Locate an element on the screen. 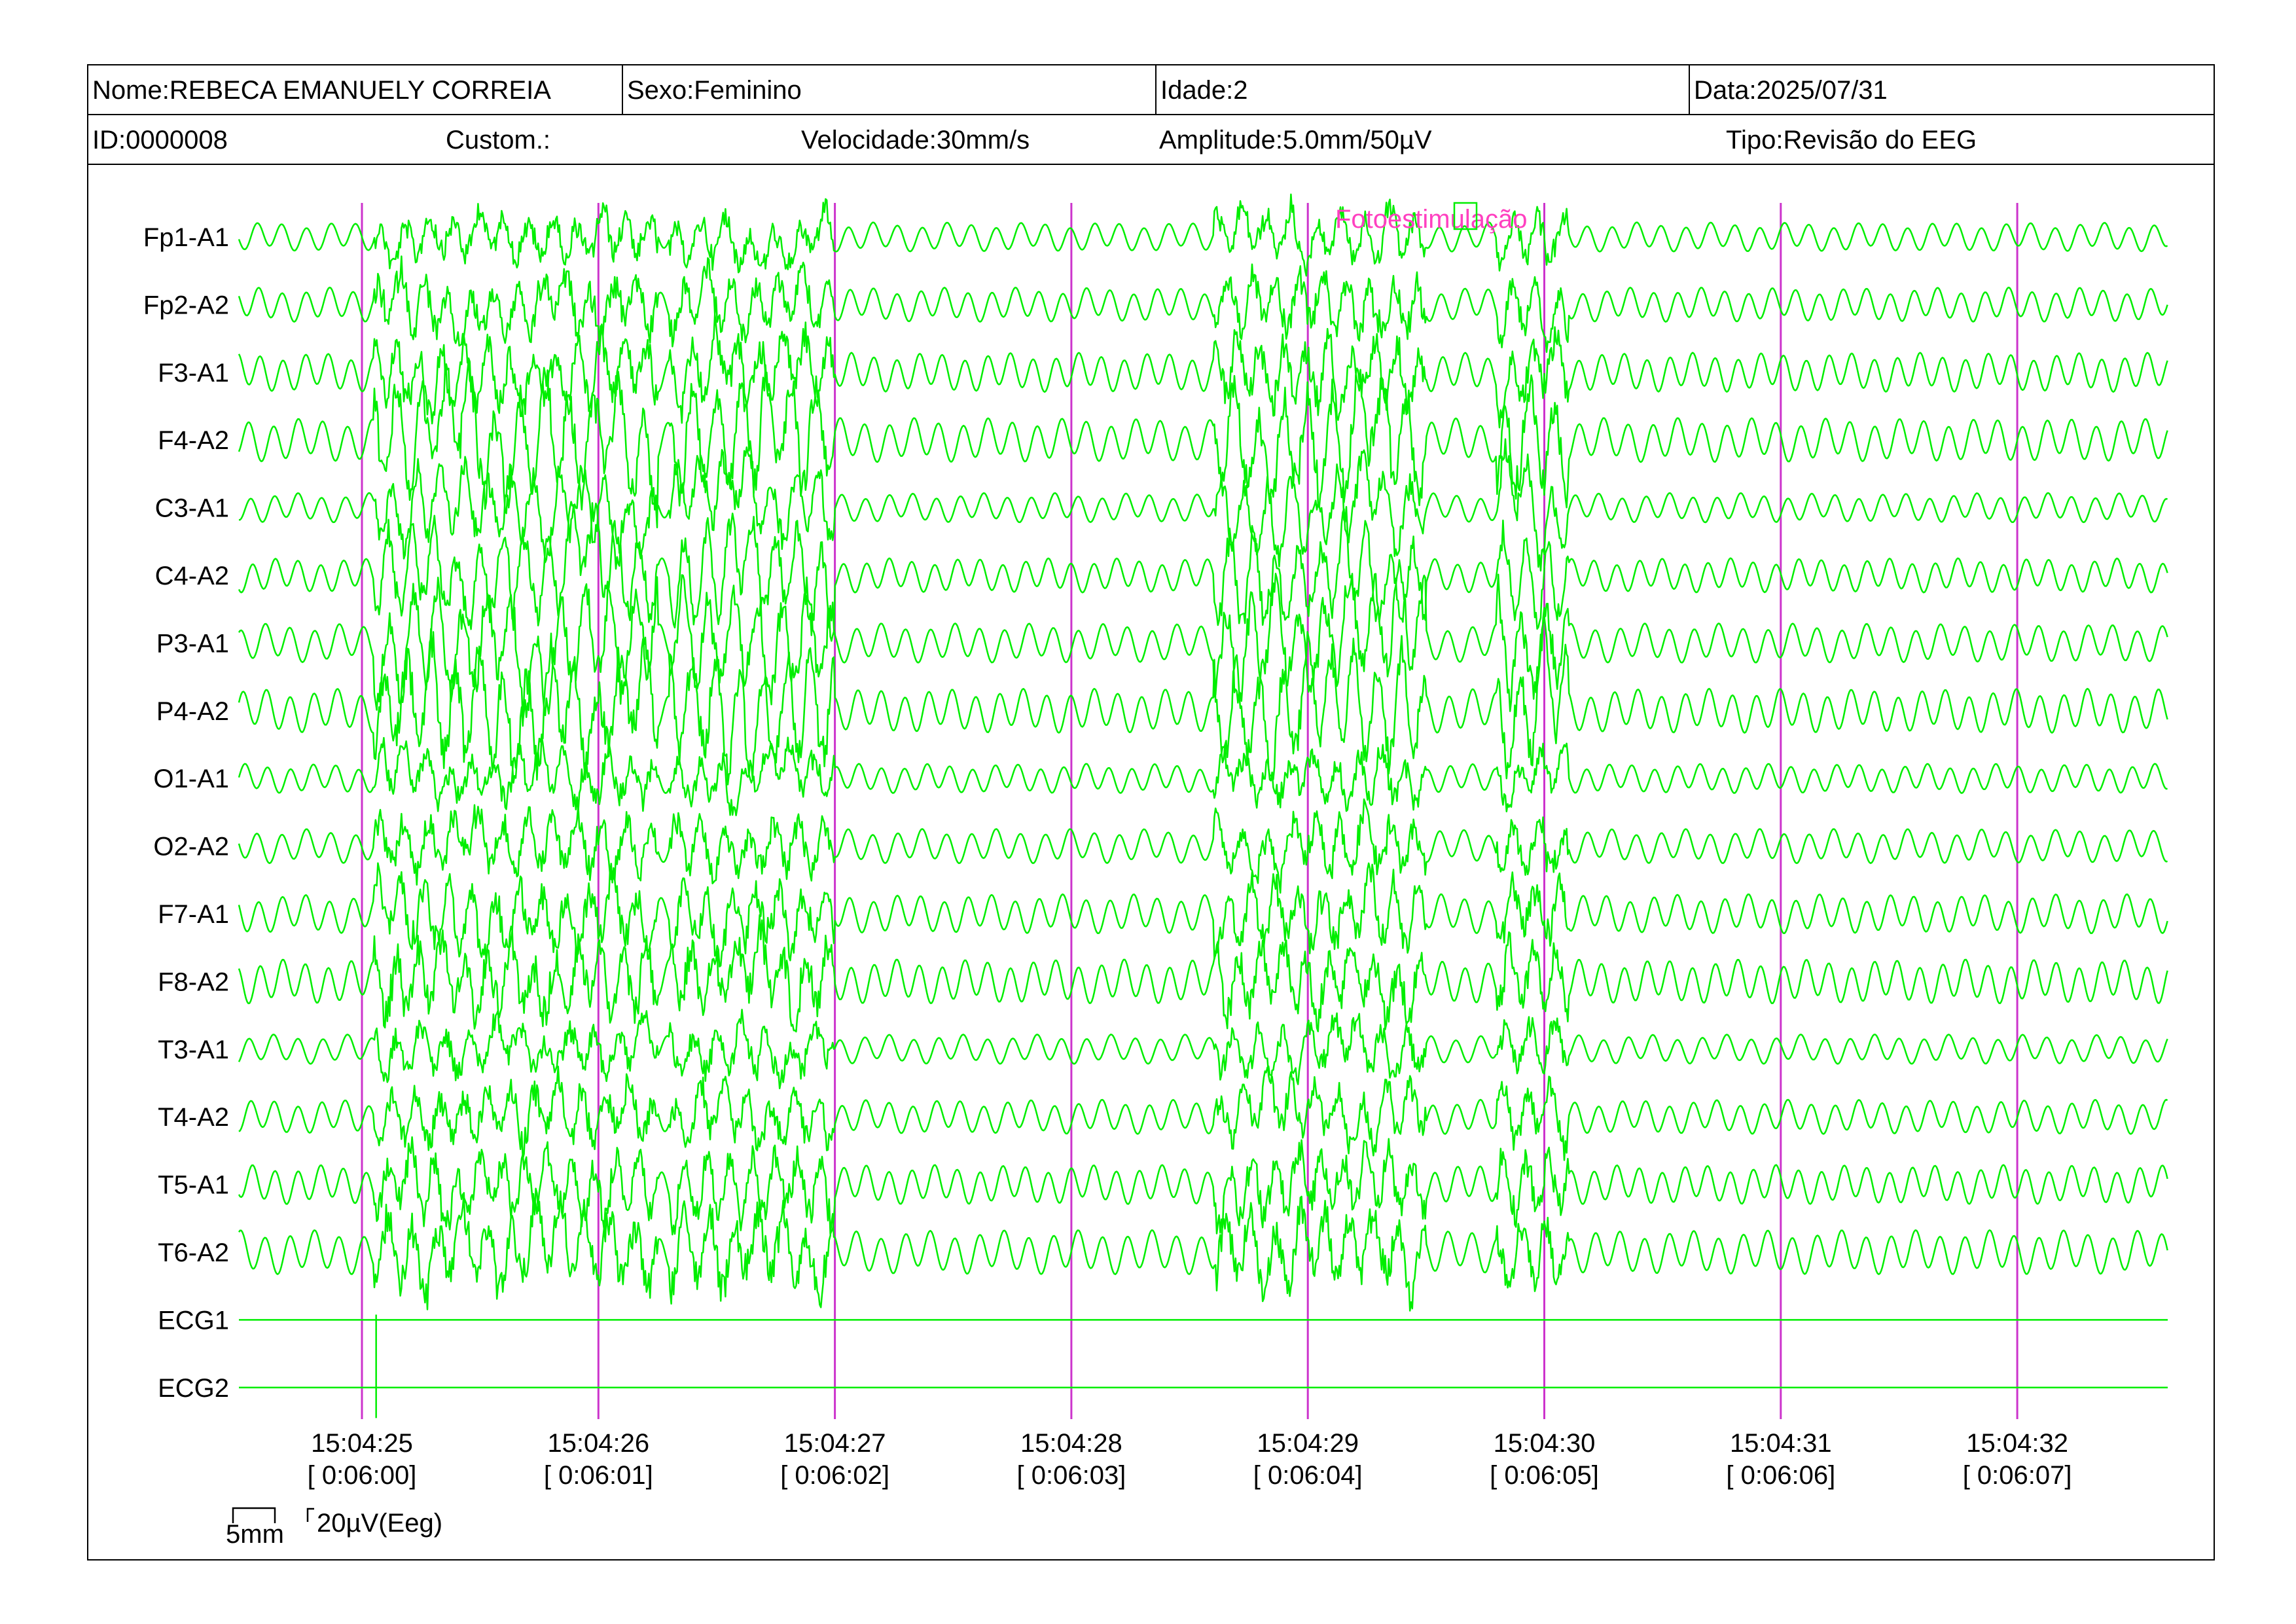 Image resolution: width=2296 pixels, height=1624 pixels. channel-label: ECG1 is located at coordinates (193, 1320).